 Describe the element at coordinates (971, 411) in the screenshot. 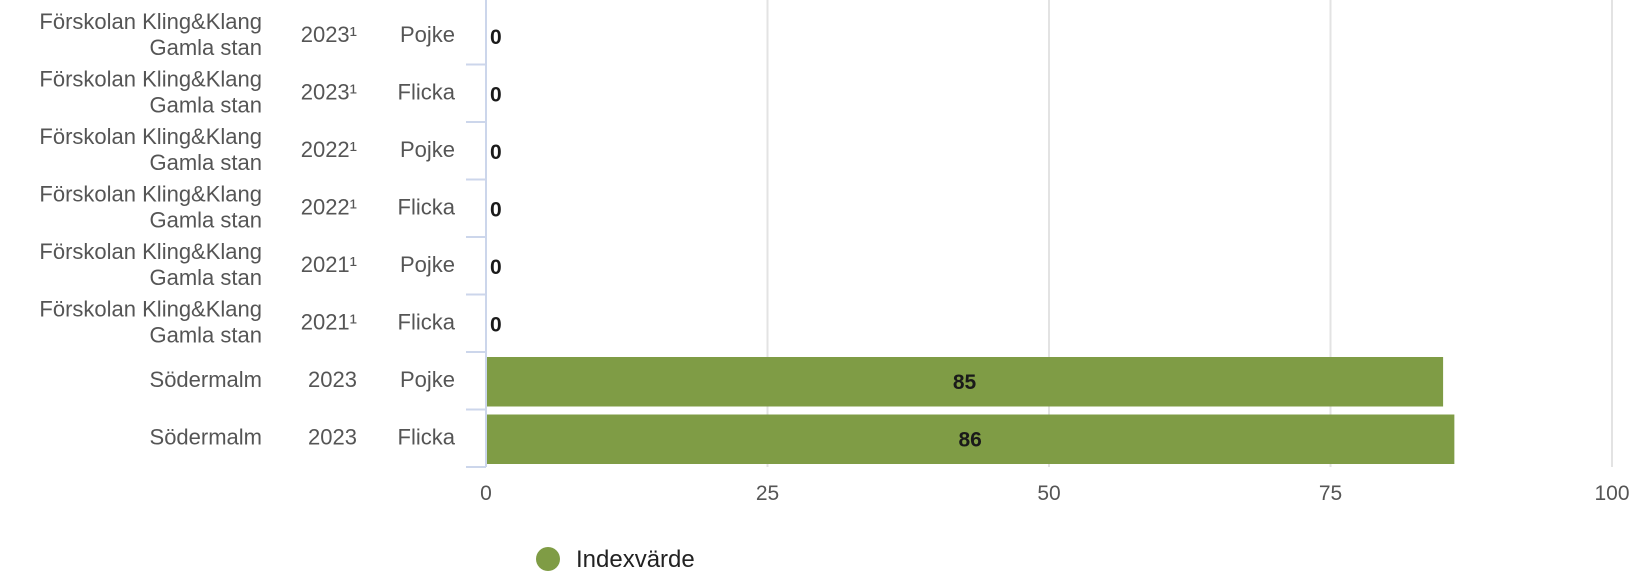

I see `bars` at that location.